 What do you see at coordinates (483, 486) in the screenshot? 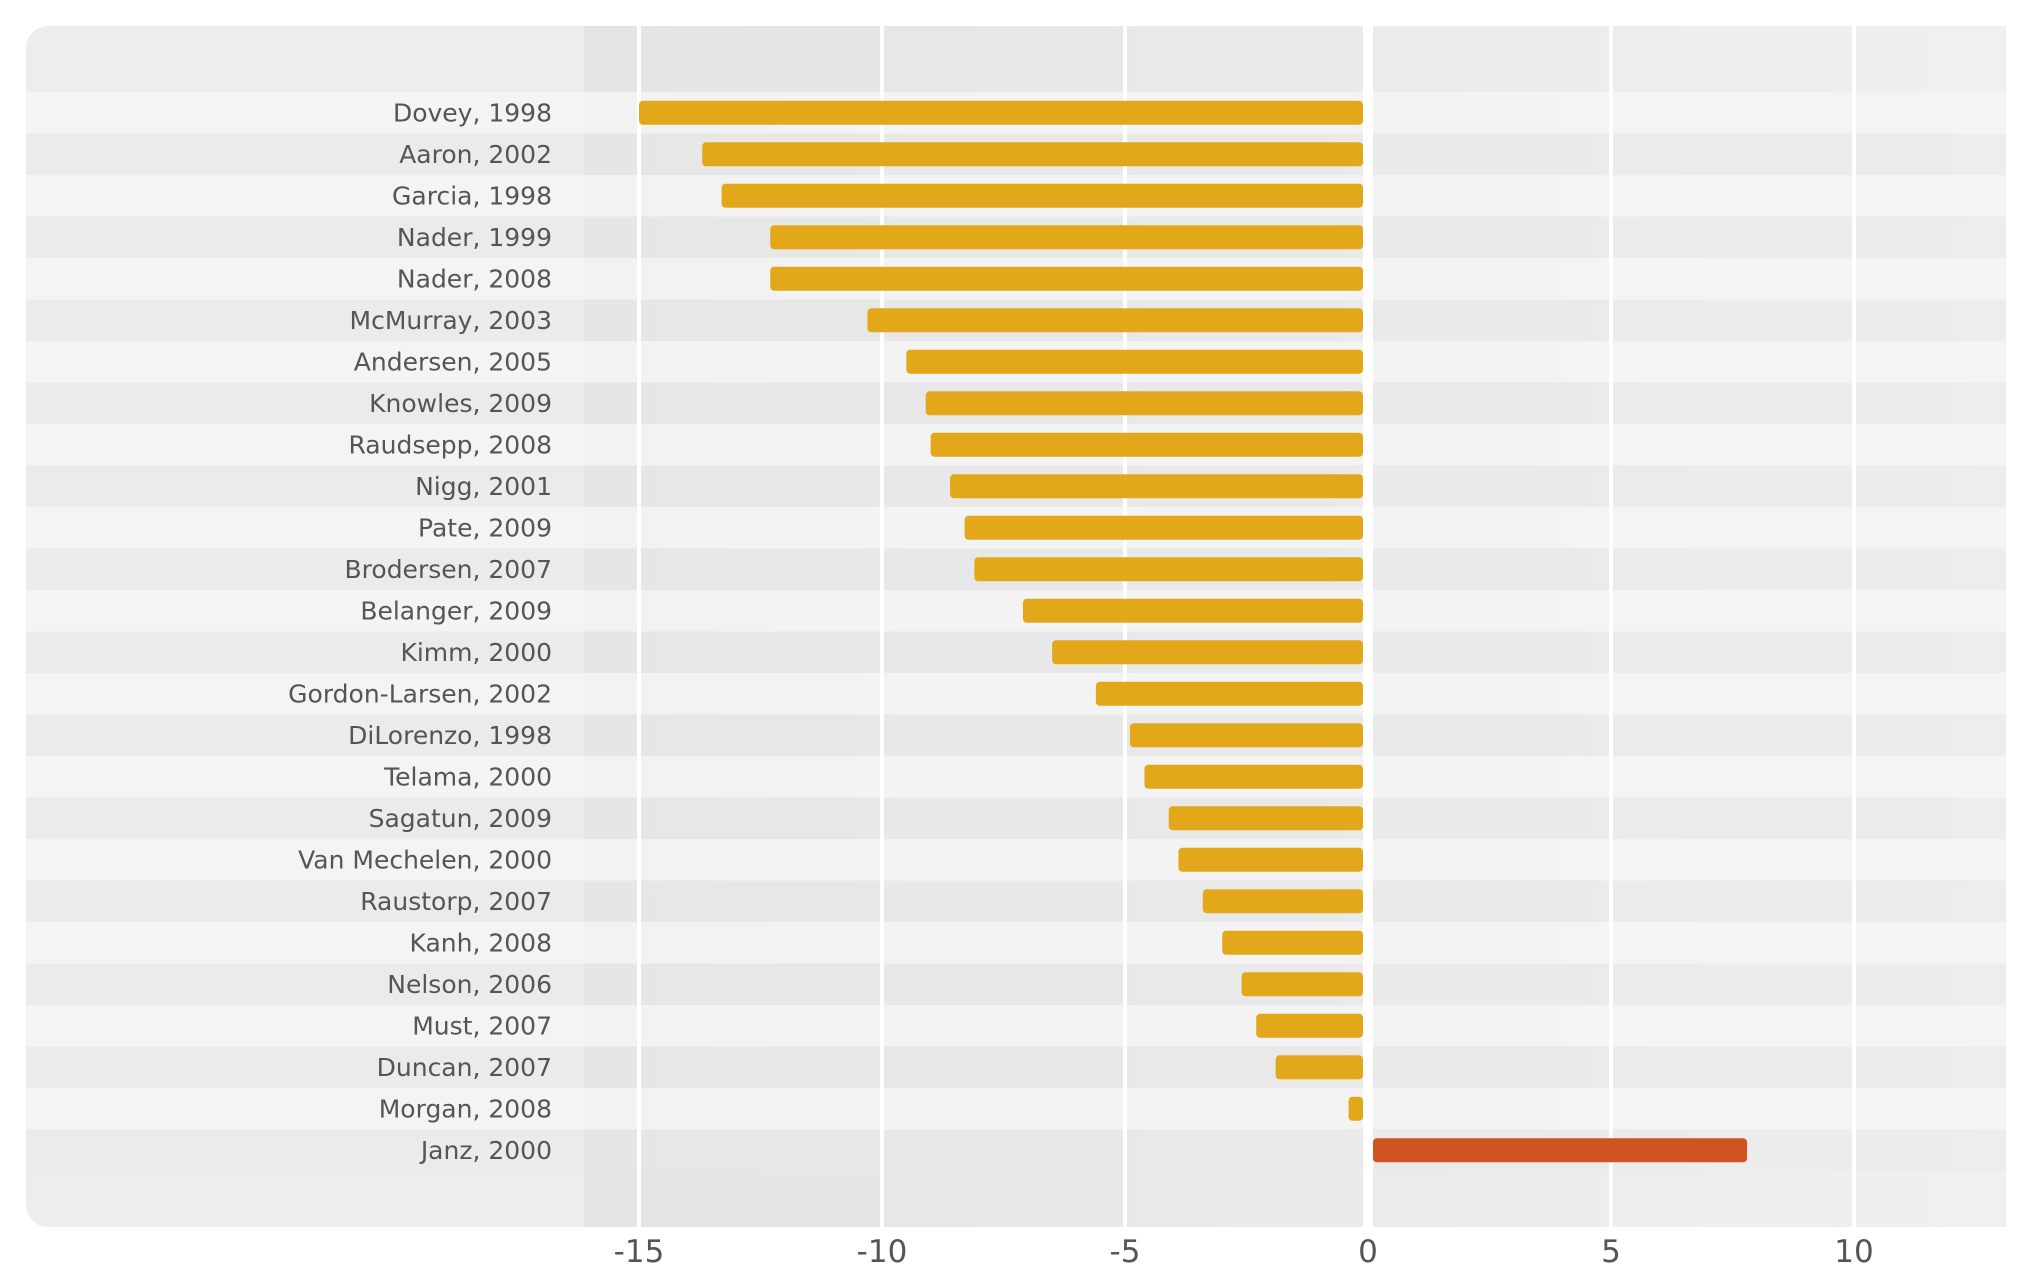
I see `category-label: Nigg, 2001` at bounding box center [483, 486].